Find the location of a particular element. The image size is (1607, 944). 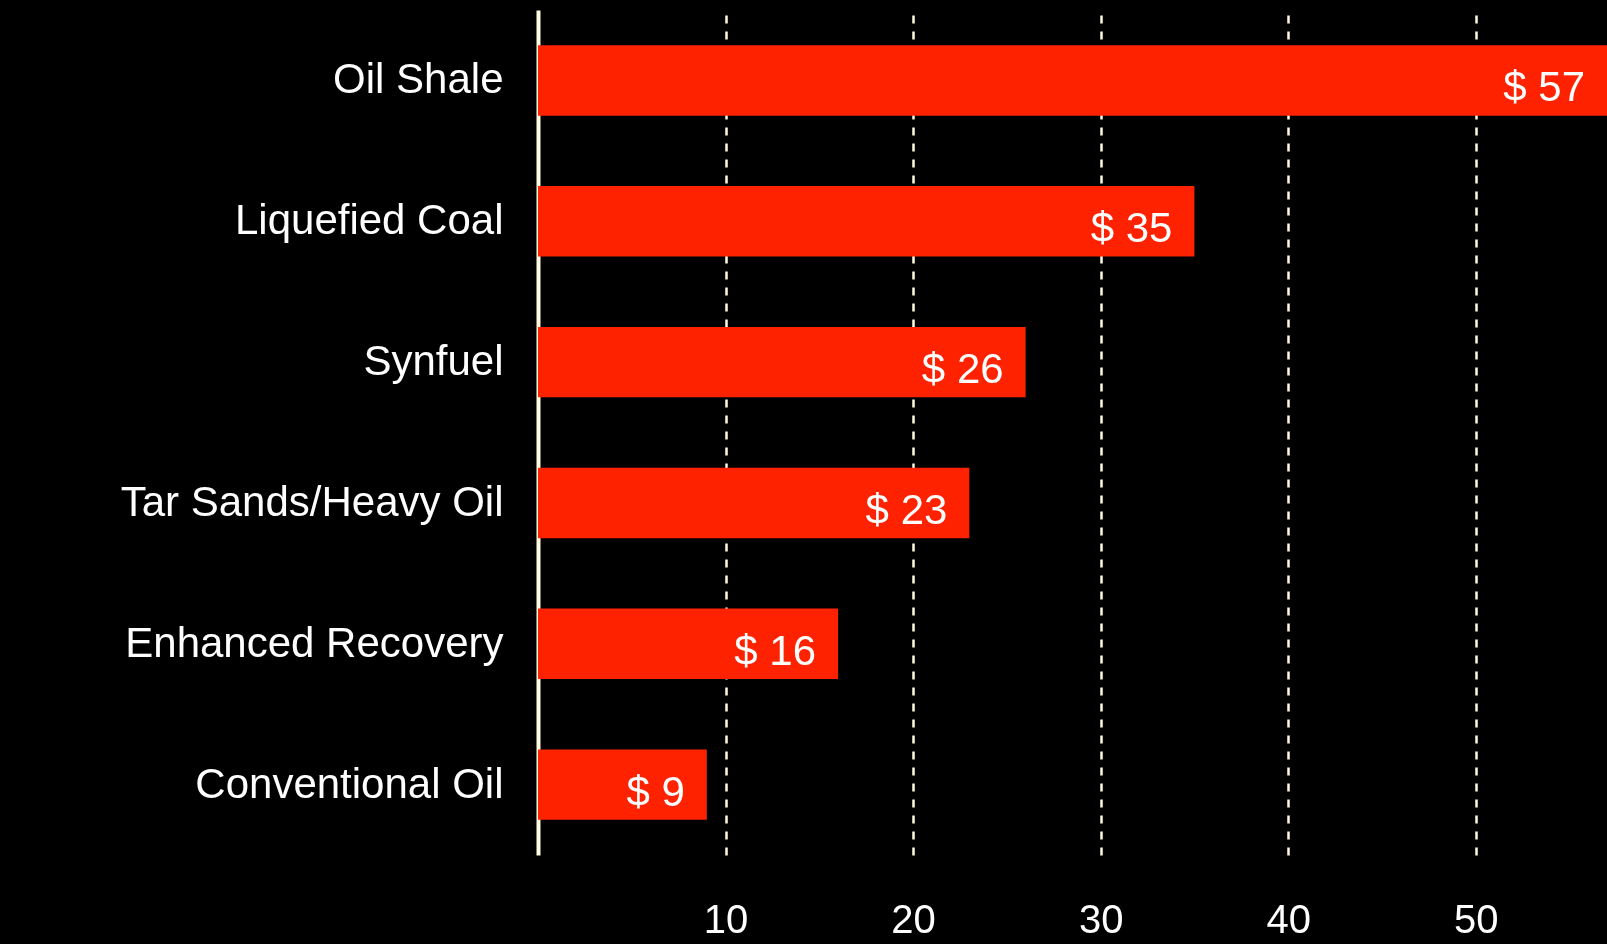

y-tick-label: Oil Shale is located at coordinates (418, 79).